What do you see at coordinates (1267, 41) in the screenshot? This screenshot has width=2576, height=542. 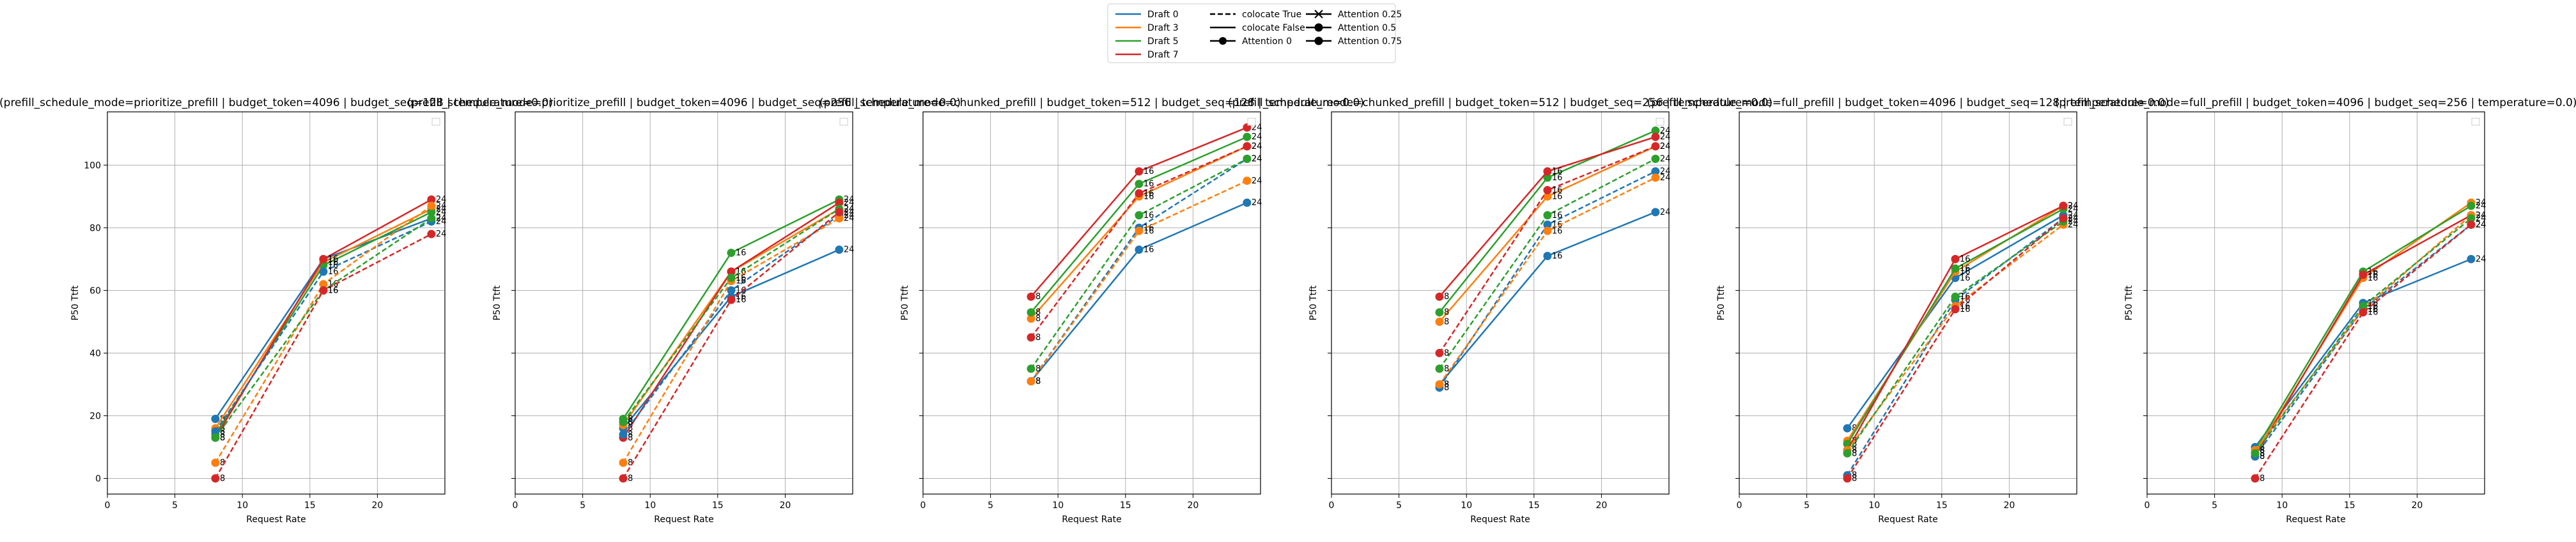 I see `legend-label: Attention 0` at bounding box center [1267, 41].